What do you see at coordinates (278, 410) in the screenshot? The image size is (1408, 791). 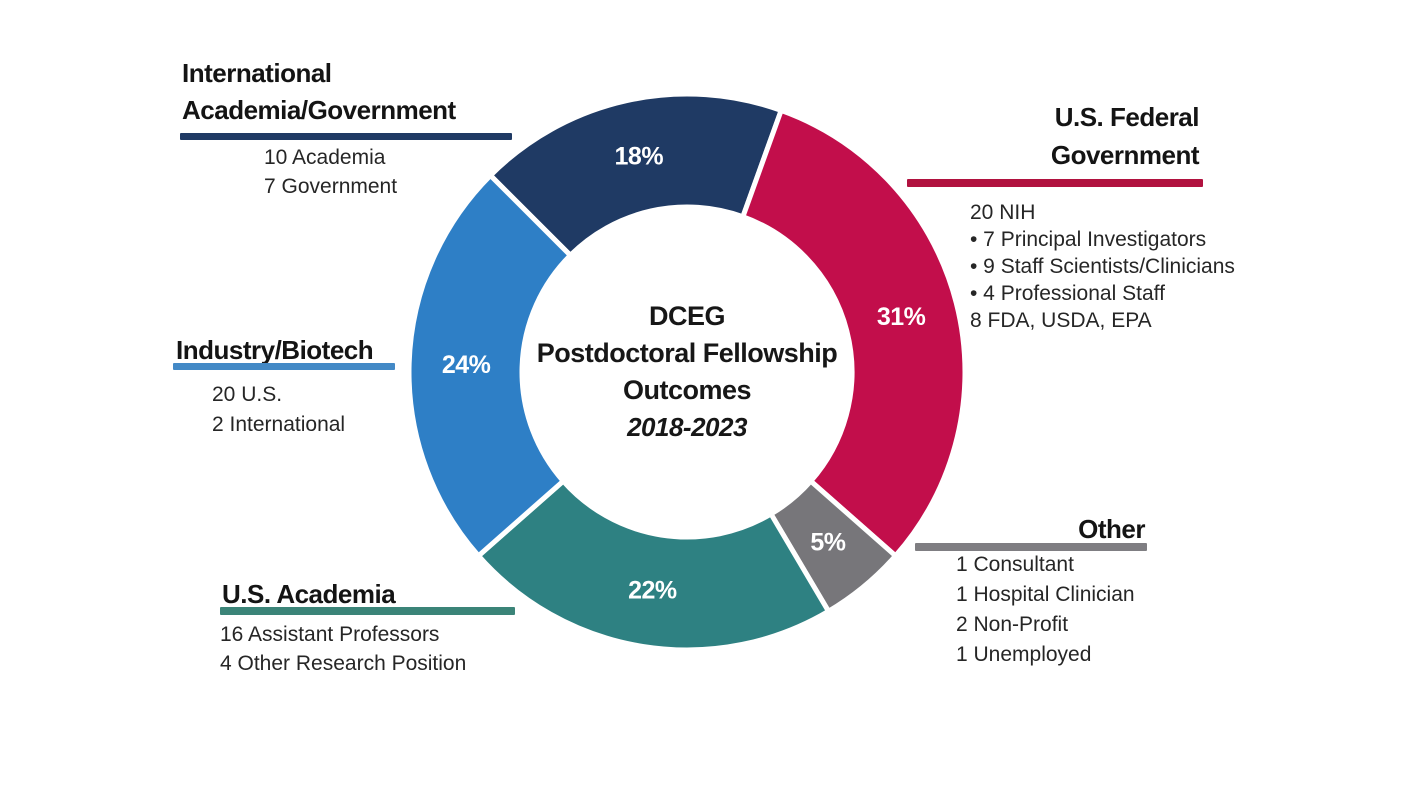 I see `callout-industry-details: 20 U.S. 2 International` at bounding box center [278, 410].